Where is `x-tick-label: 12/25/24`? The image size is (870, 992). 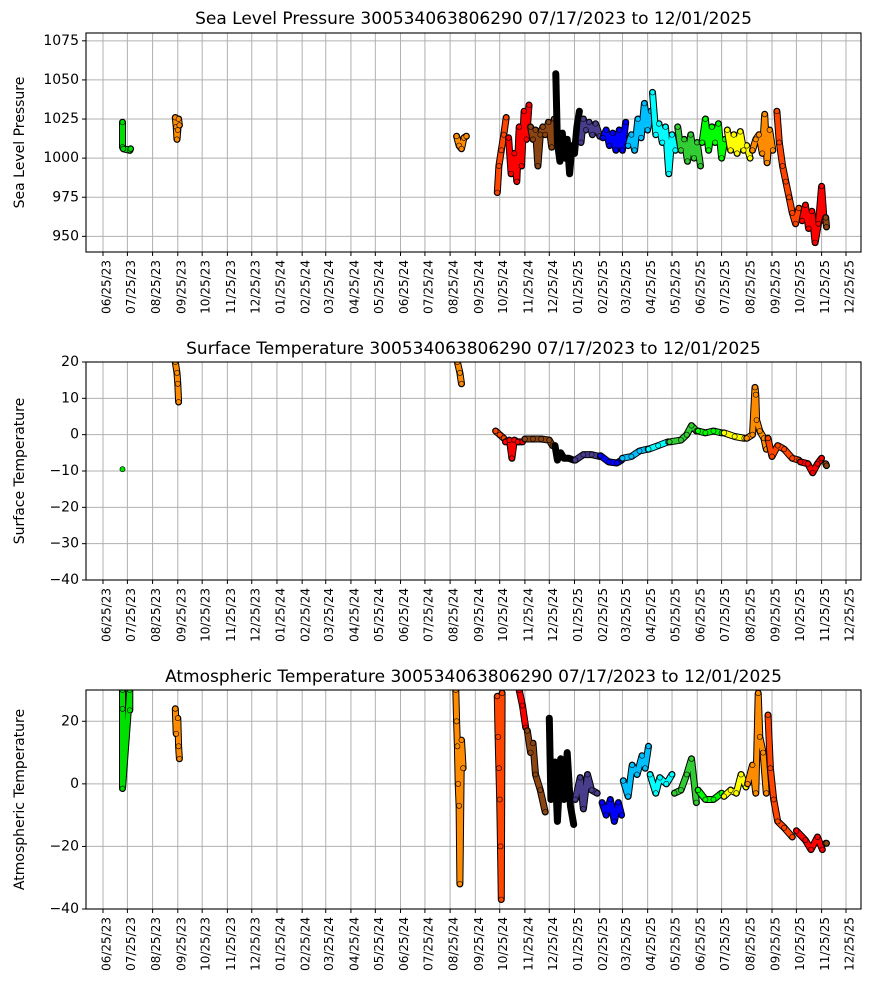
x-tick-label: 12/25/24 is located at coordinates (553, 944).